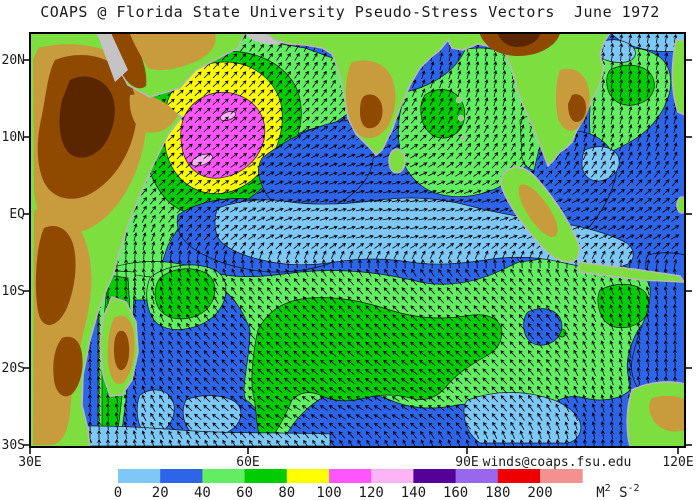 Image resolution: width=700 pixels, height=500 pixels. What do you see at coordinates (247, 462) in the screenshot?
I see `lon-label-60E: 60E` at bounding box center [247, 462].